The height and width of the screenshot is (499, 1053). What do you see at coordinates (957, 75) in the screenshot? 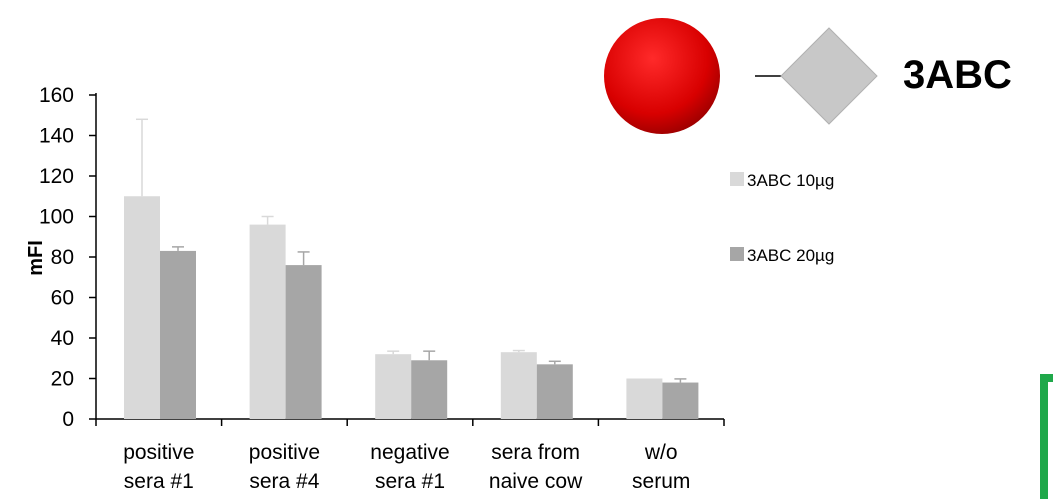
I see `chart-title: 3ABC` at bounding box center [957, 75].